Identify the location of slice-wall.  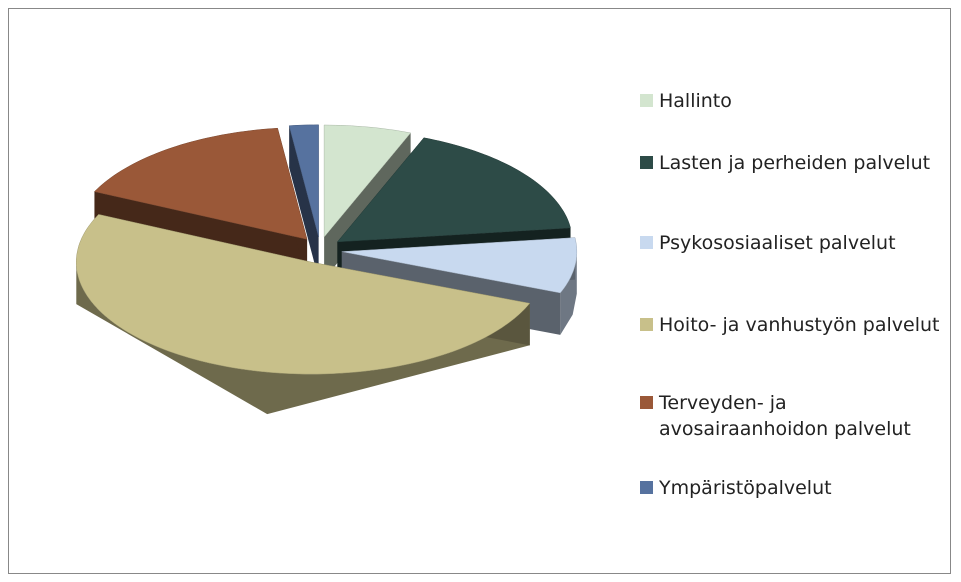
(304, 202).